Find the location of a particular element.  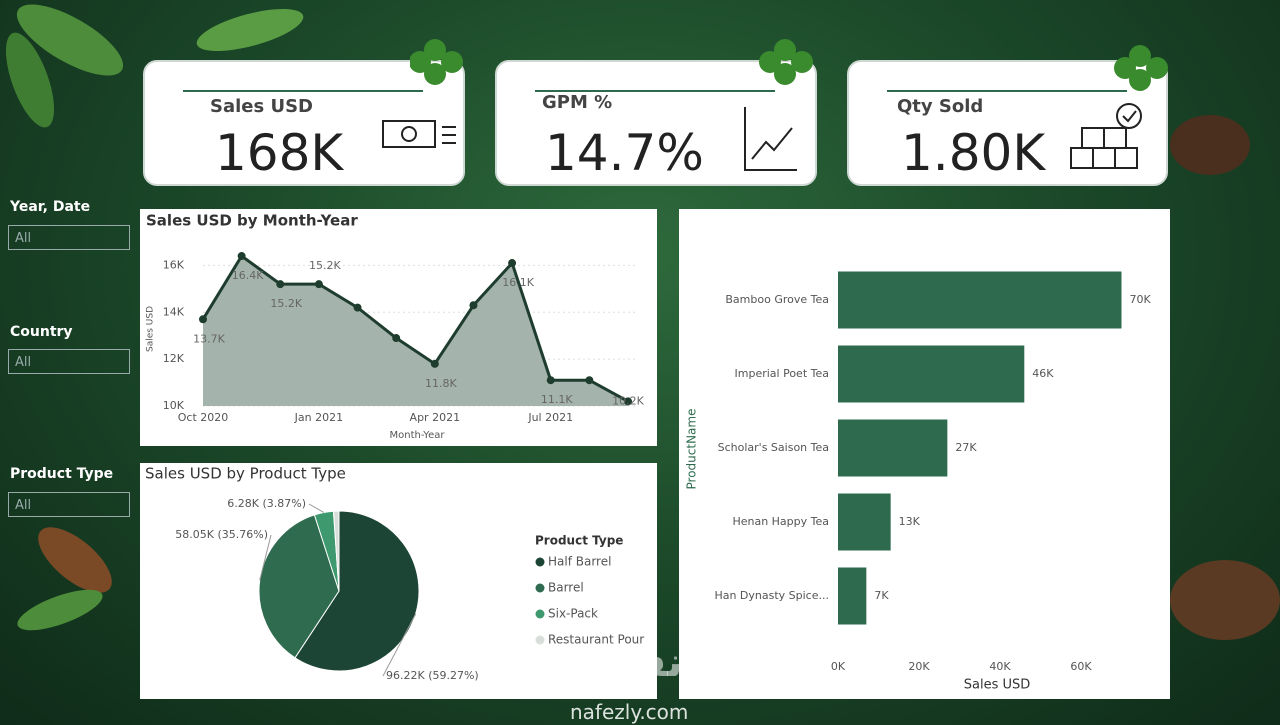

data-label: 70K is located at coordinates (1141, 299).